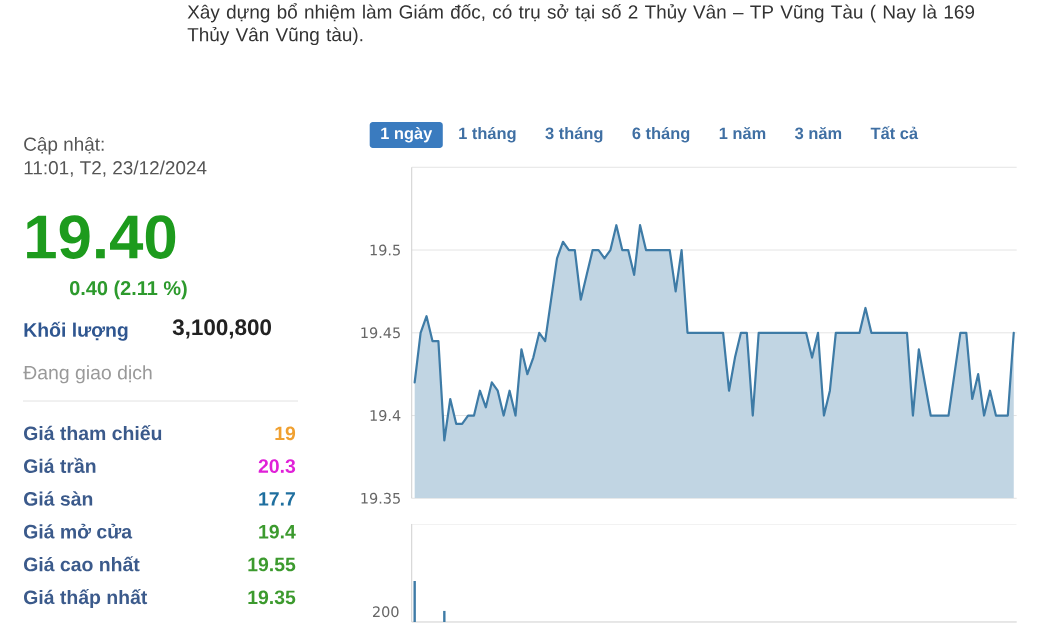  What do you see at coordinates (272, 597) in the screenshot?
I see `data-label: 19.35` at bounding box center [272, 597].